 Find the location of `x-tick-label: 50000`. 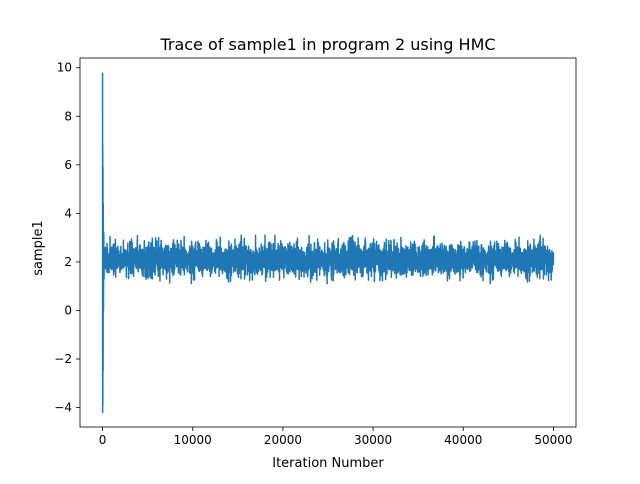

x-tick-label: 50000 is located at coordinates (553, 440).